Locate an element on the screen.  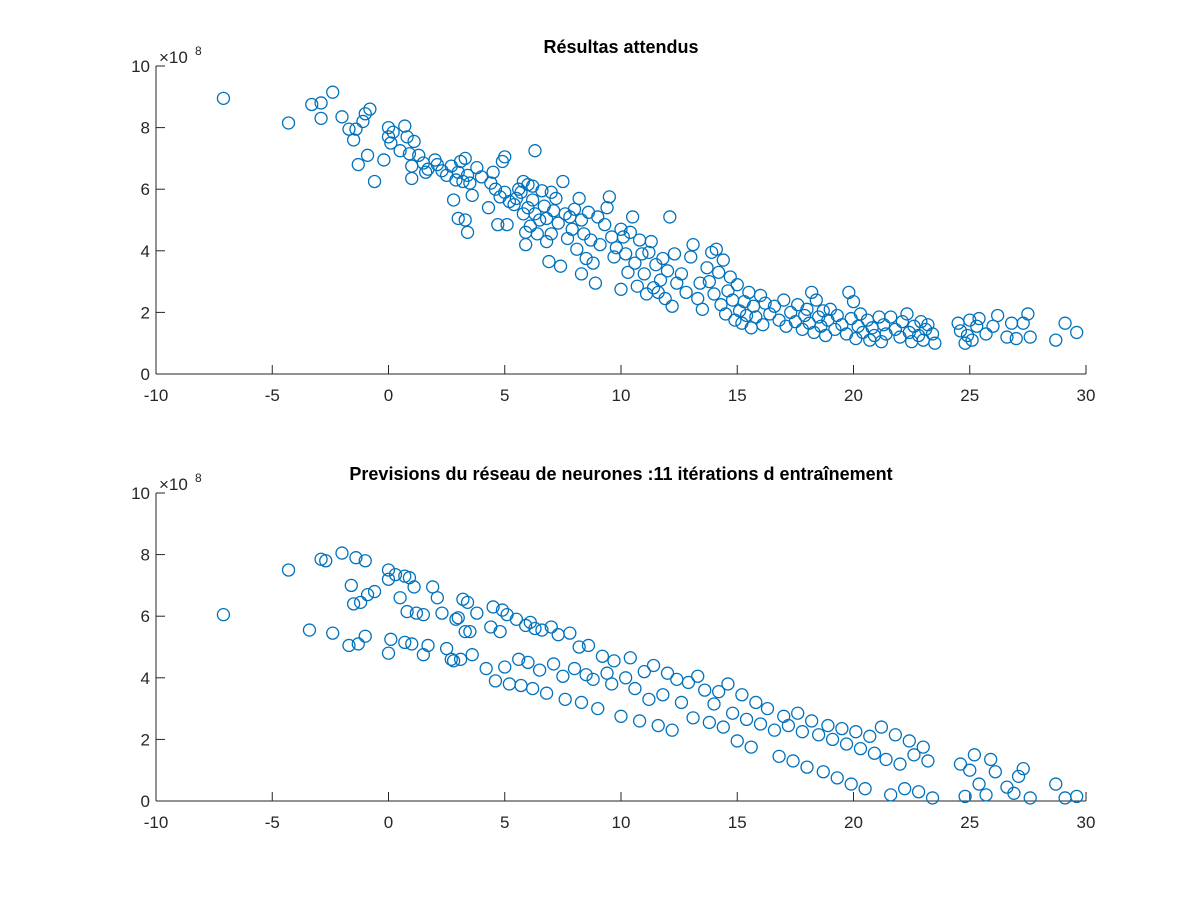
x-tick-label: 25 is located at coordinates (969, 822).